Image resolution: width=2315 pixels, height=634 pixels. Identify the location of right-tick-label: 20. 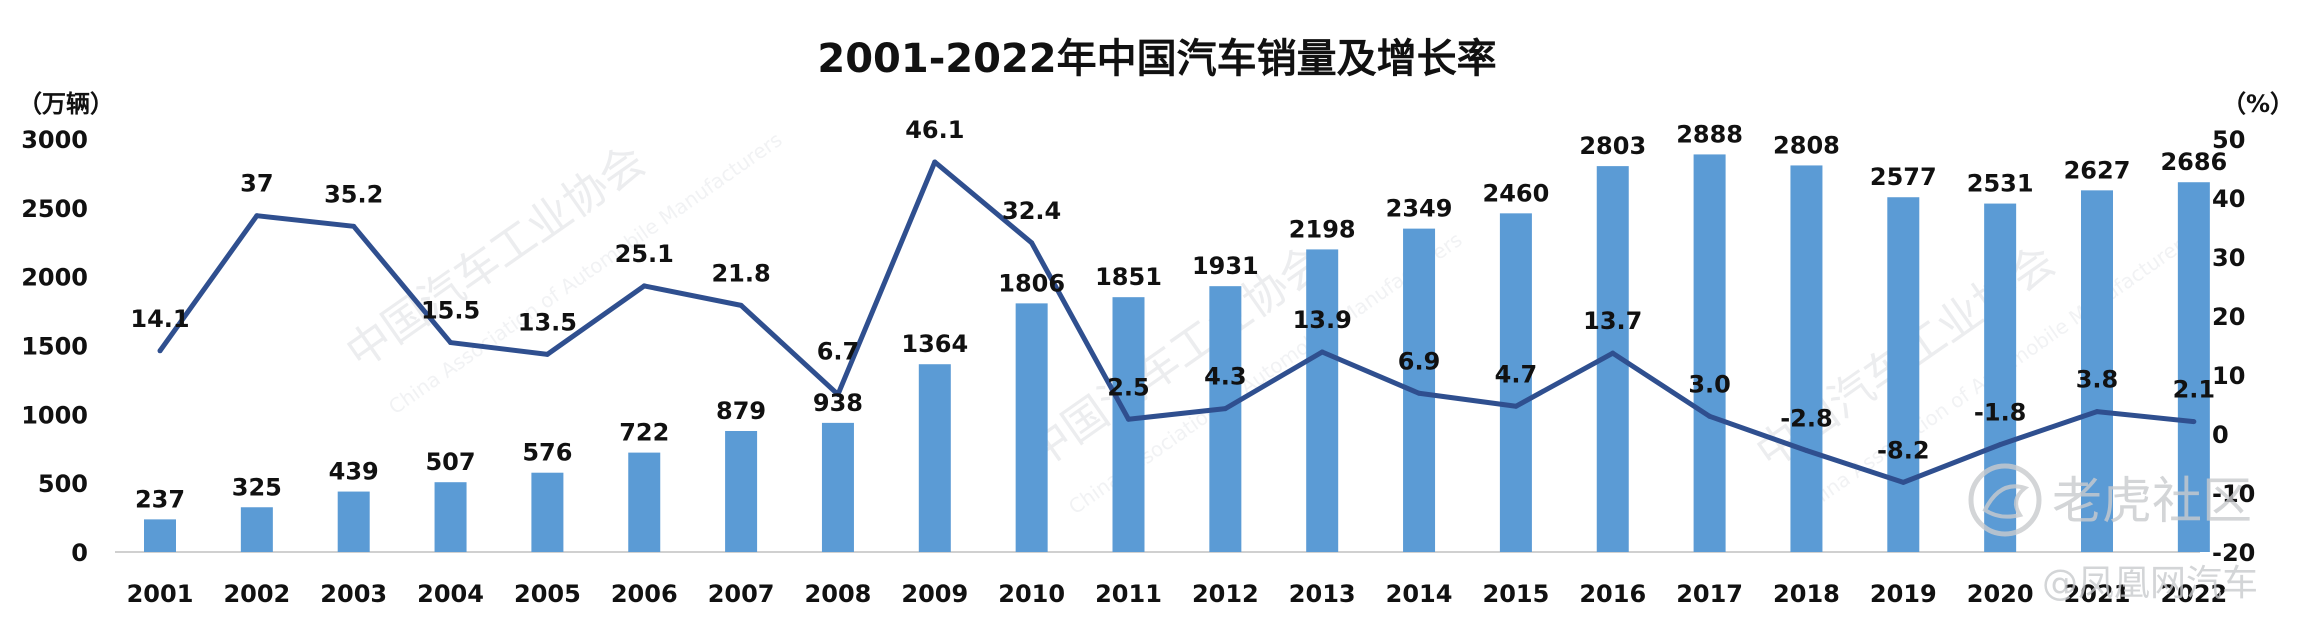
(2228, 317).